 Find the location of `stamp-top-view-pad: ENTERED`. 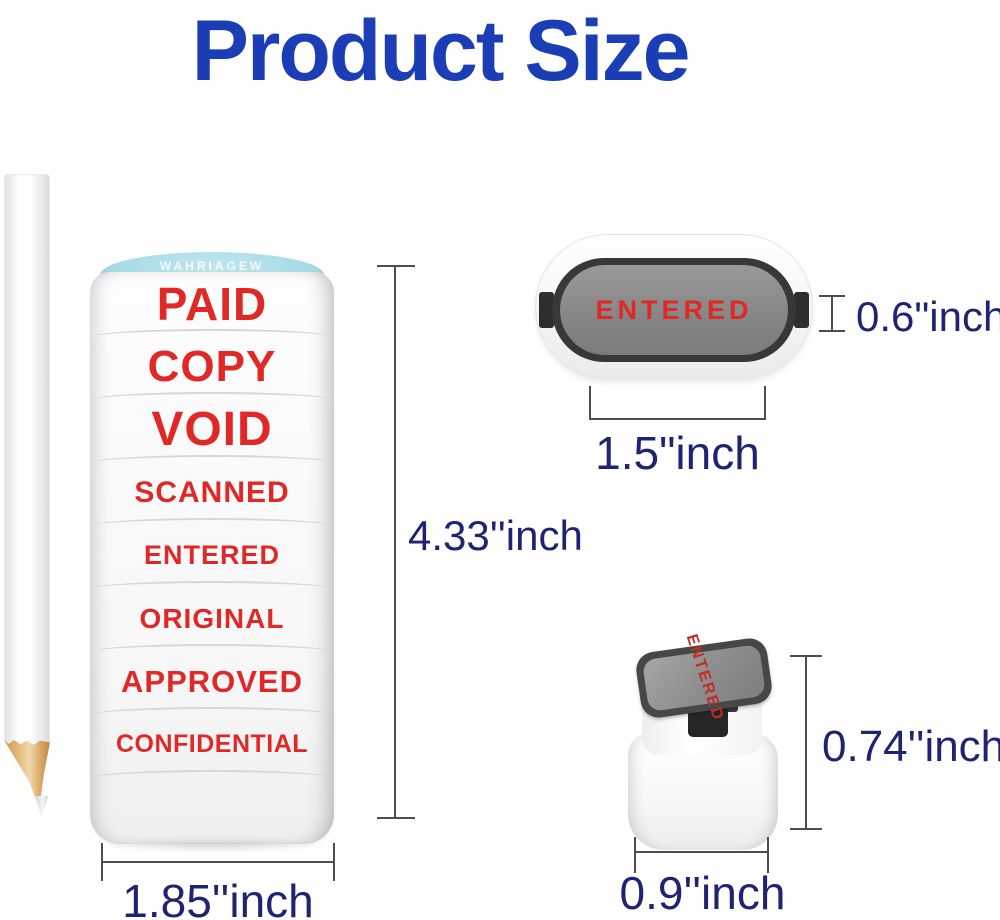

stamp-top-view-pad: ENTERED is located at coordinates (674, 310).